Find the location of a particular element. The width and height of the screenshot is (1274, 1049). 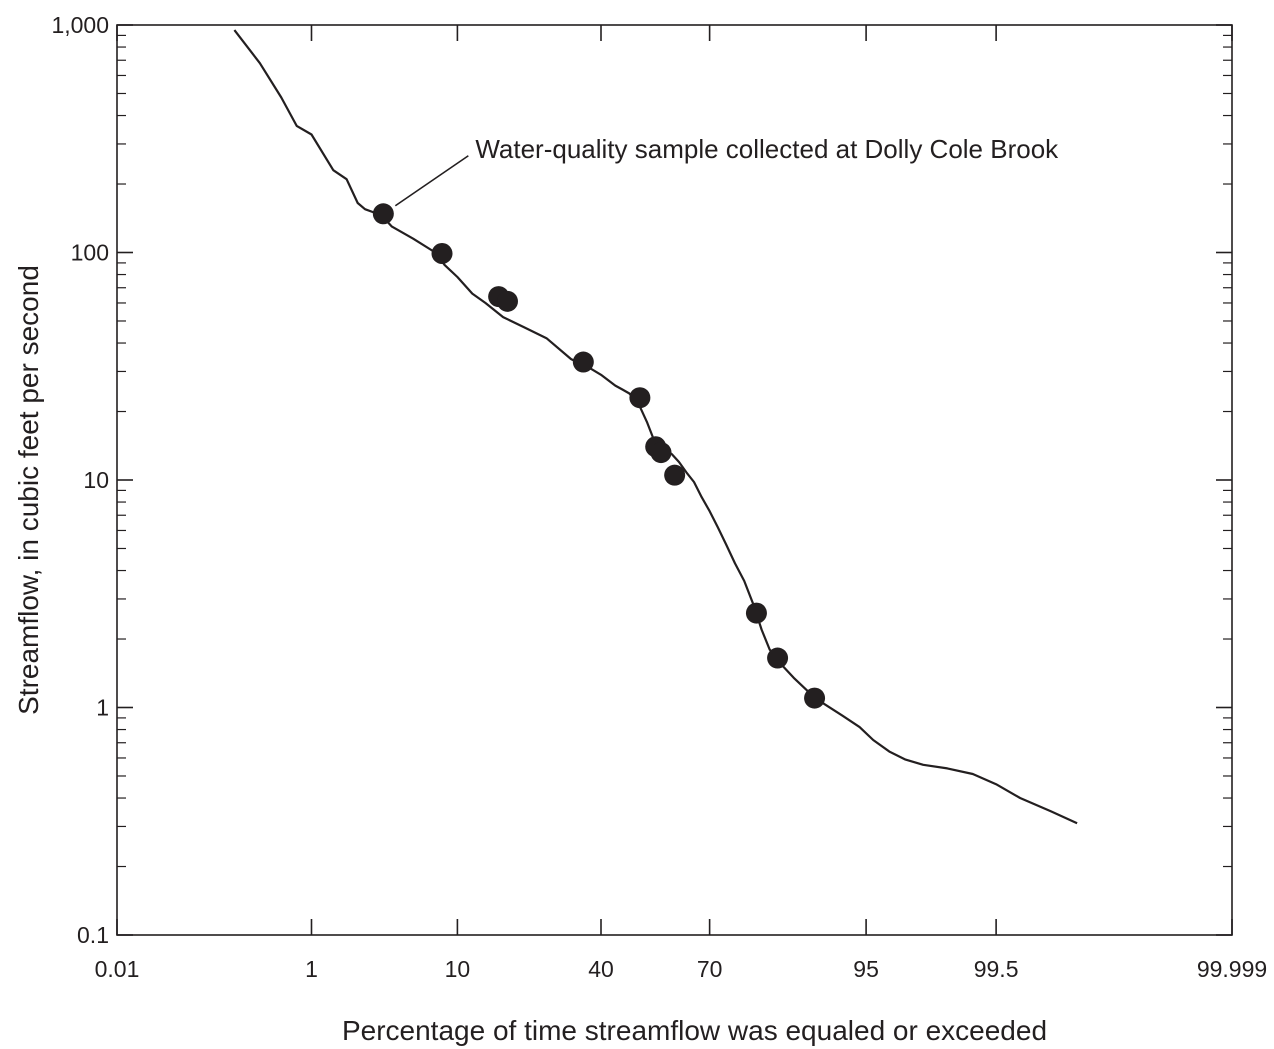

y-tick-label: 1,000 is located at coordinates (80, 25).